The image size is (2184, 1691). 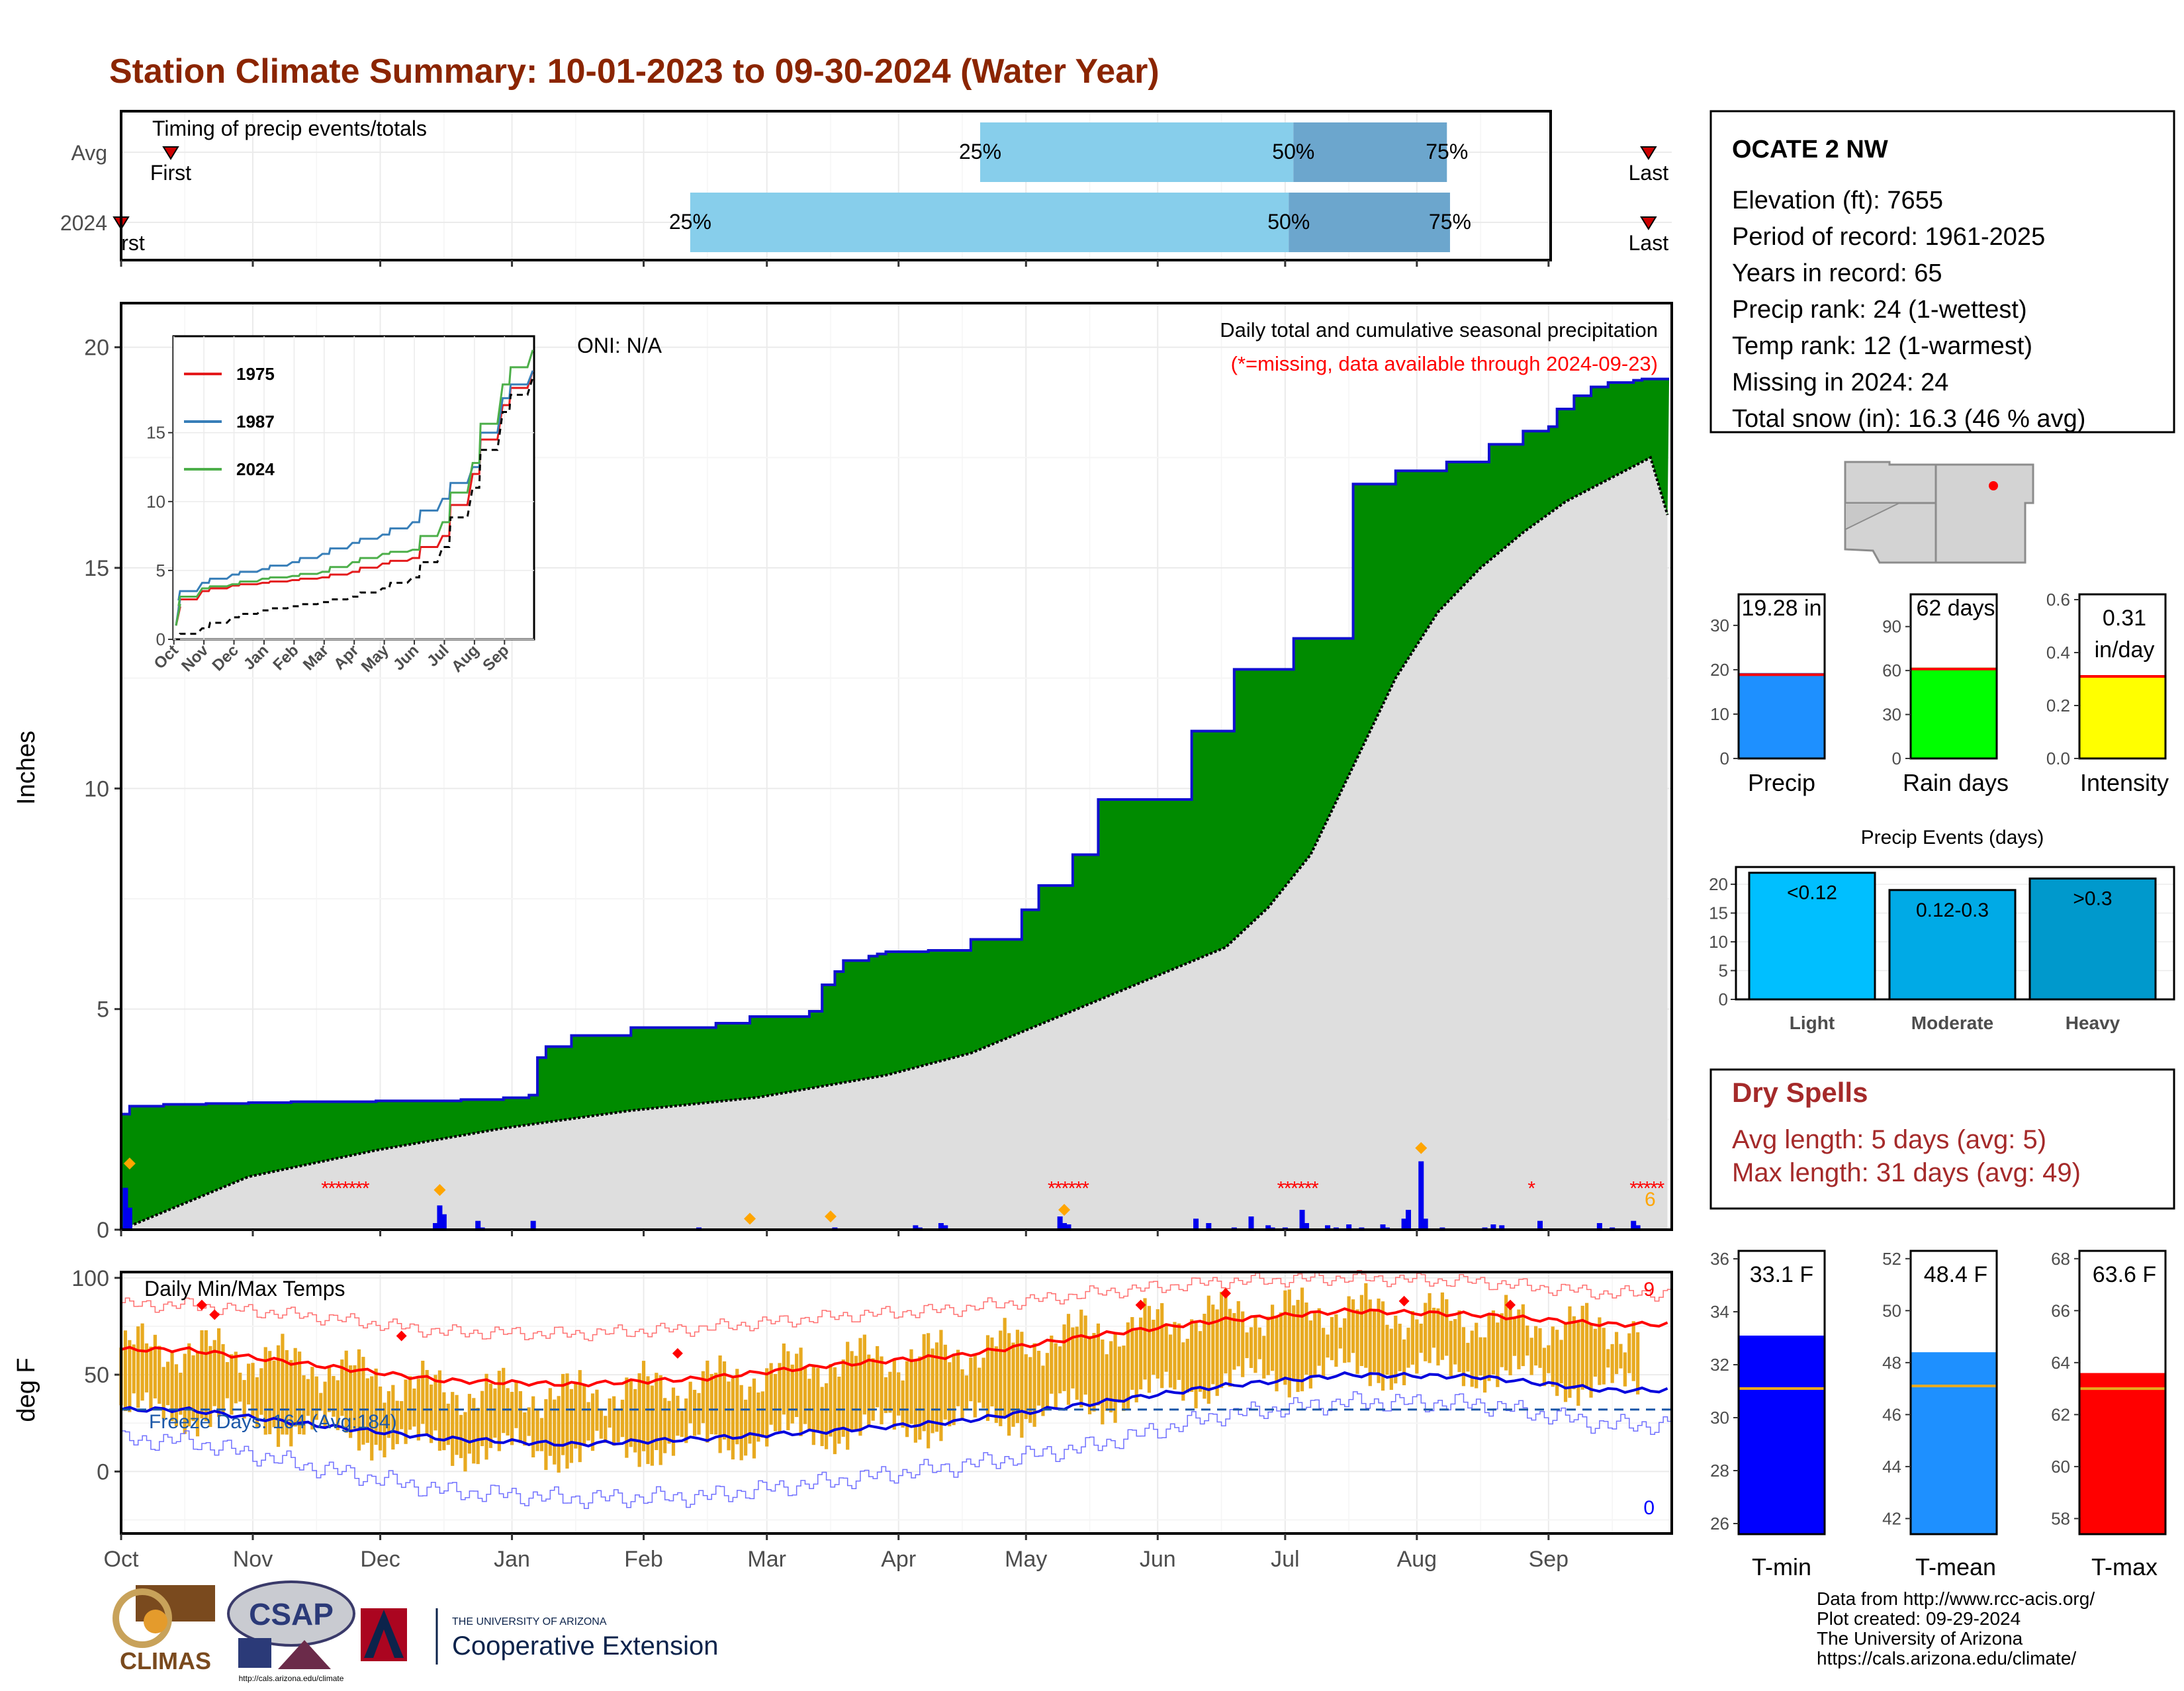 I want to click on ua-small-text: THE UNIVERSITY OF ARIZONA, so click(x=529, y=1621).